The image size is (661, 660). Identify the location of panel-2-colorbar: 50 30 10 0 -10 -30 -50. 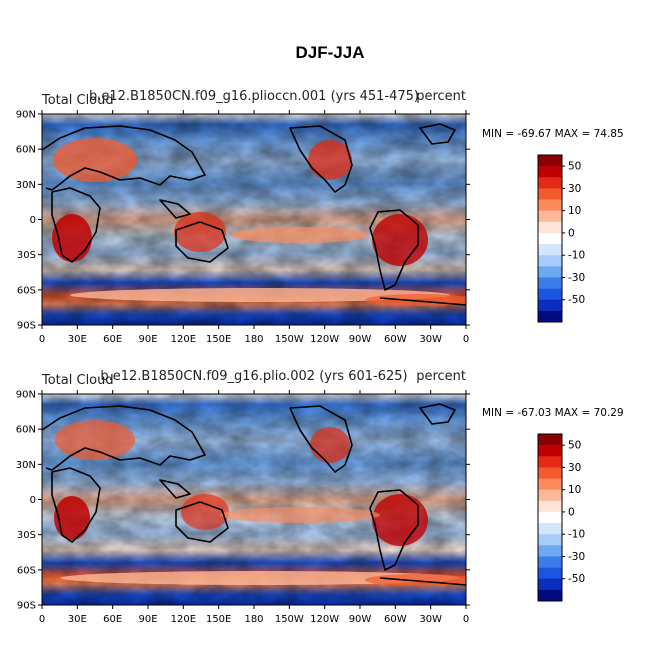
(561, 517).